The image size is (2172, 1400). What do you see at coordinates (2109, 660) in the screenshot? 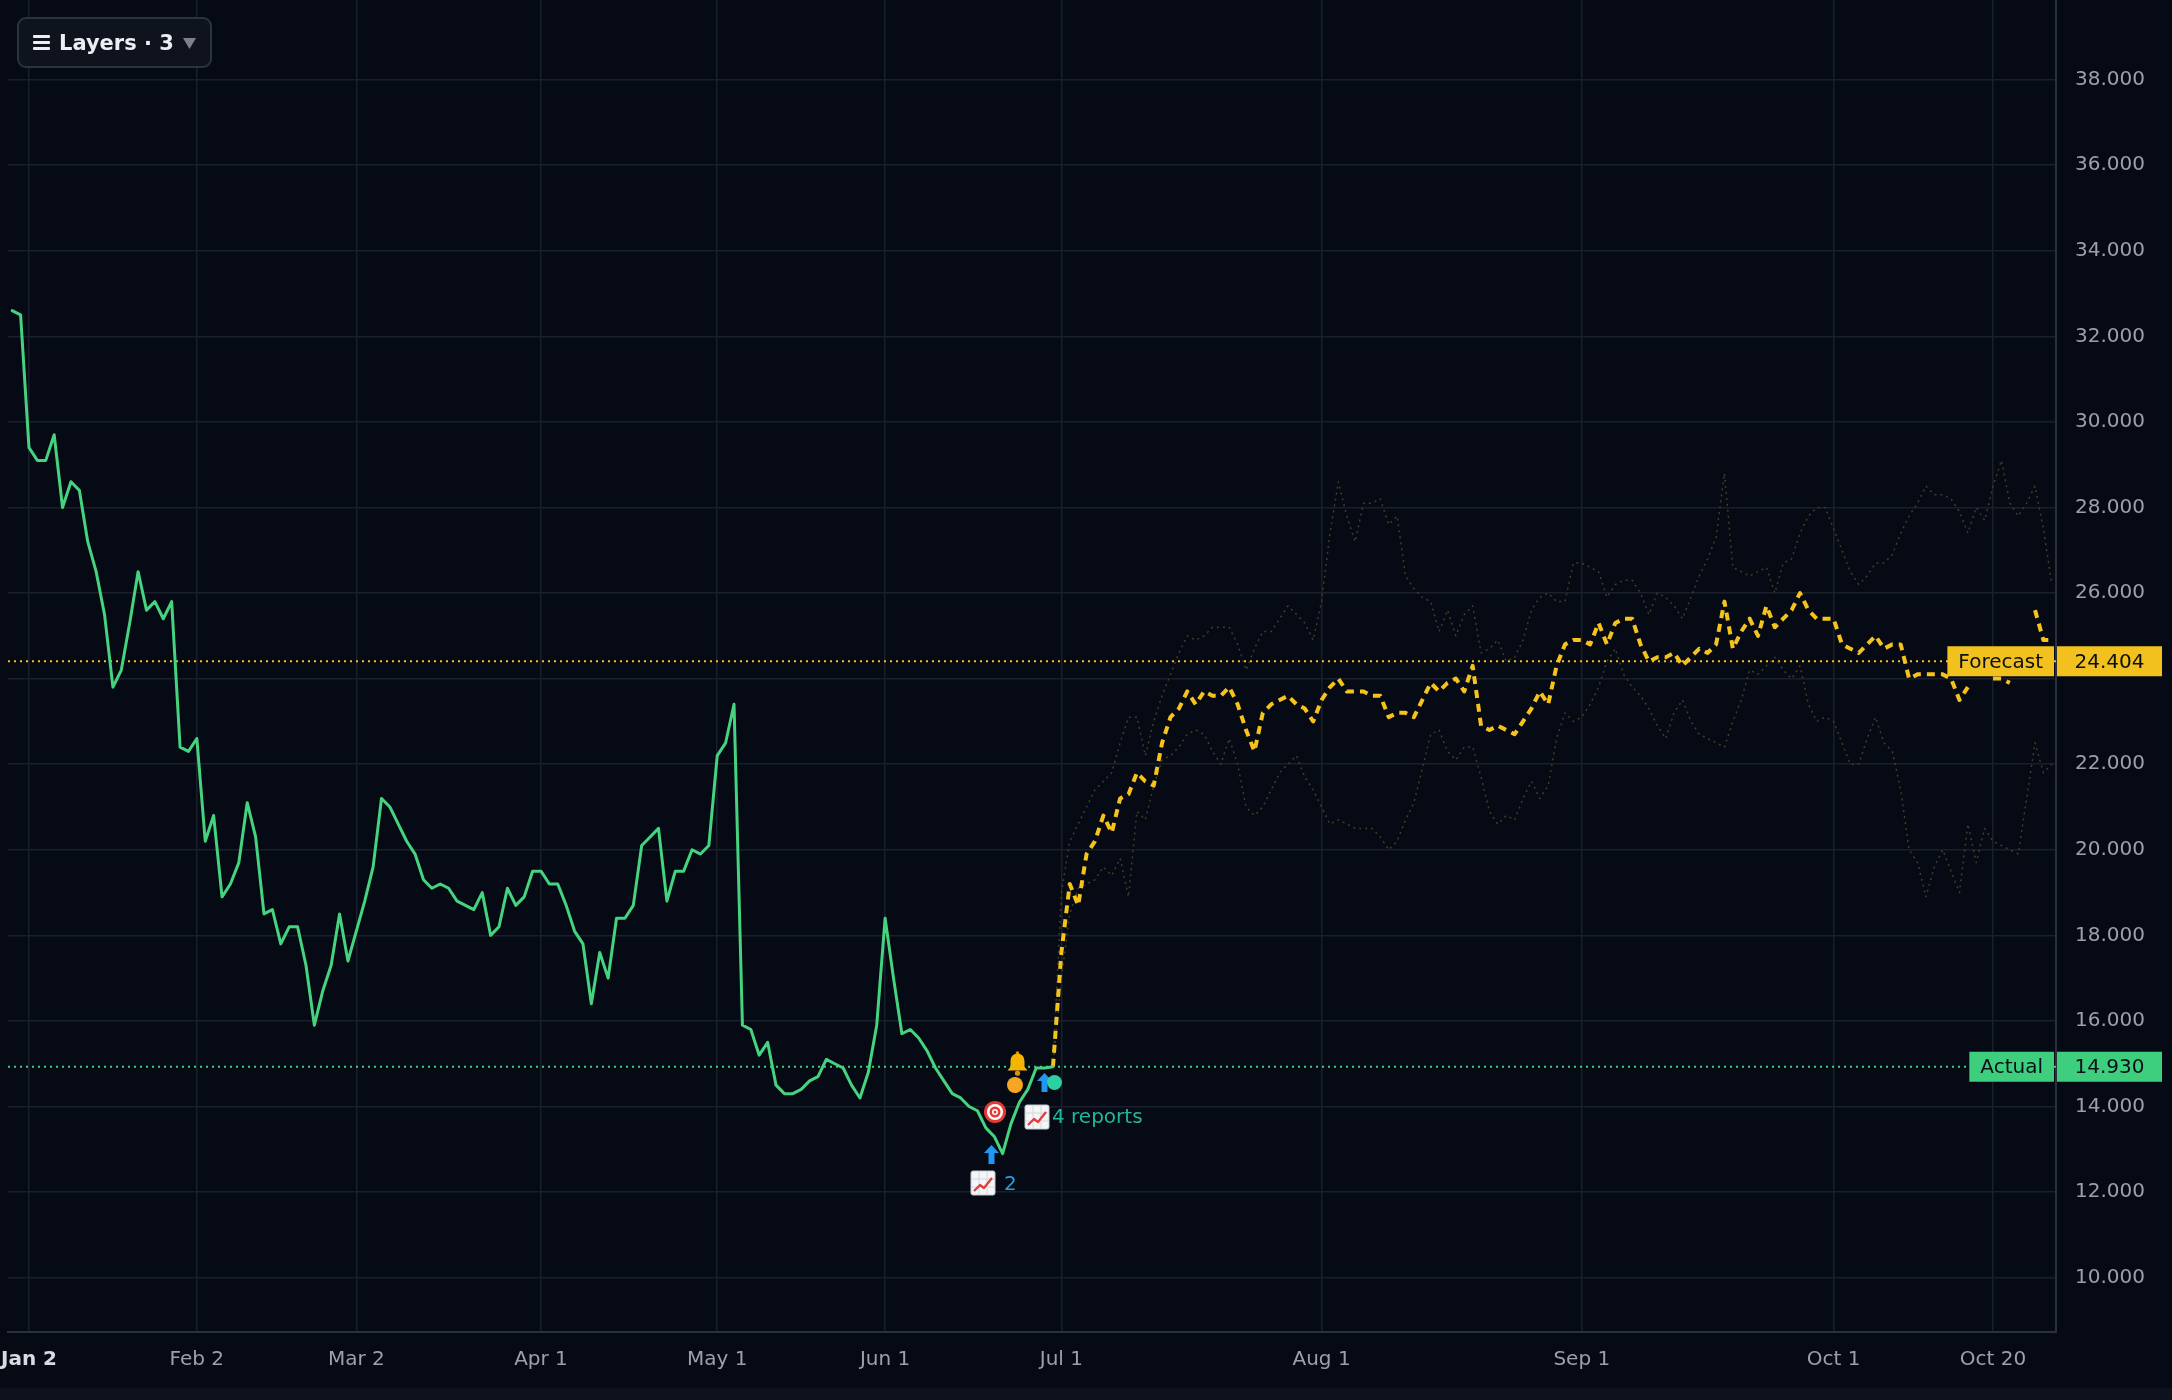
I see `text: 24.404` at bounding box center [2109, 660].